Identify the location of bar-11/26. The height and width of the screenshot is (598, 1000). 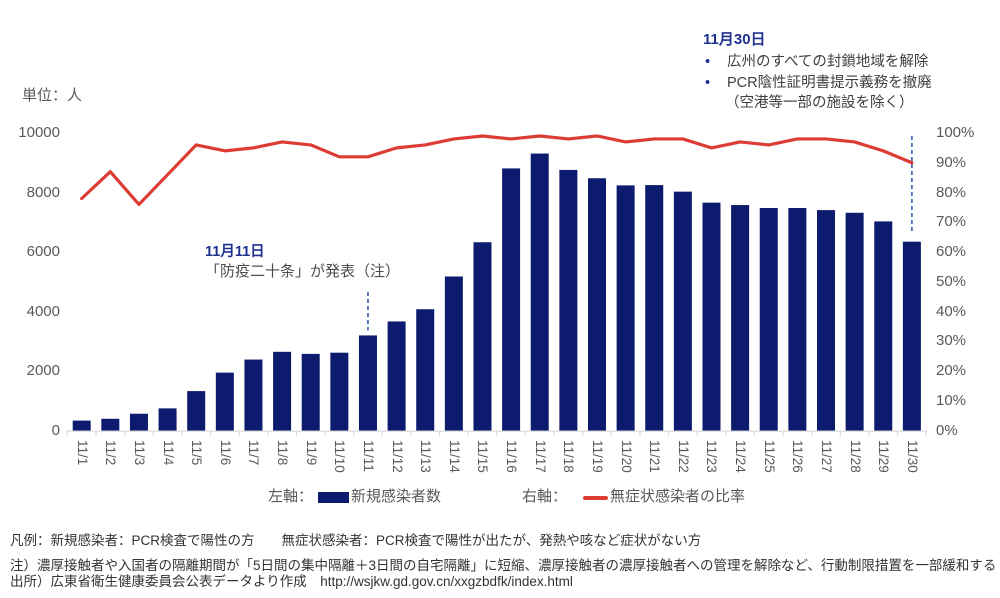
(797, 319).